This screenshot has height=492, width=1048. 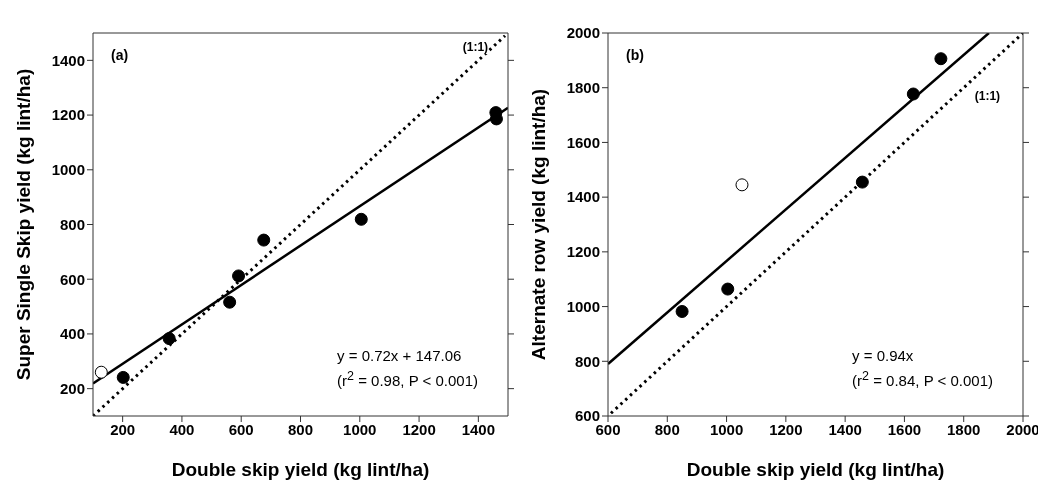 What do you see at coordinates (922, 379) in the screenshot?
I see `annotation: (r$^{2}$ = 0.84, P < 0.001)` at bounding box center [922, 379].